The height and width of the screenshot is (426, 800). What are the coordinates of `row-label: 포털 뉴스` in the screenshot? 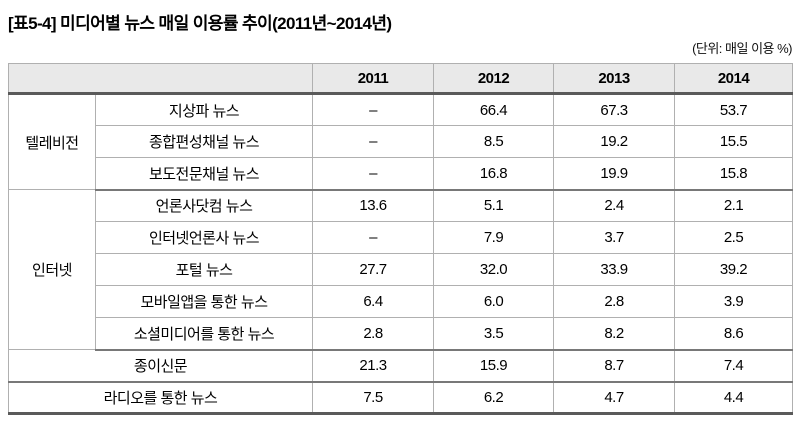 It's located at (204, 269).